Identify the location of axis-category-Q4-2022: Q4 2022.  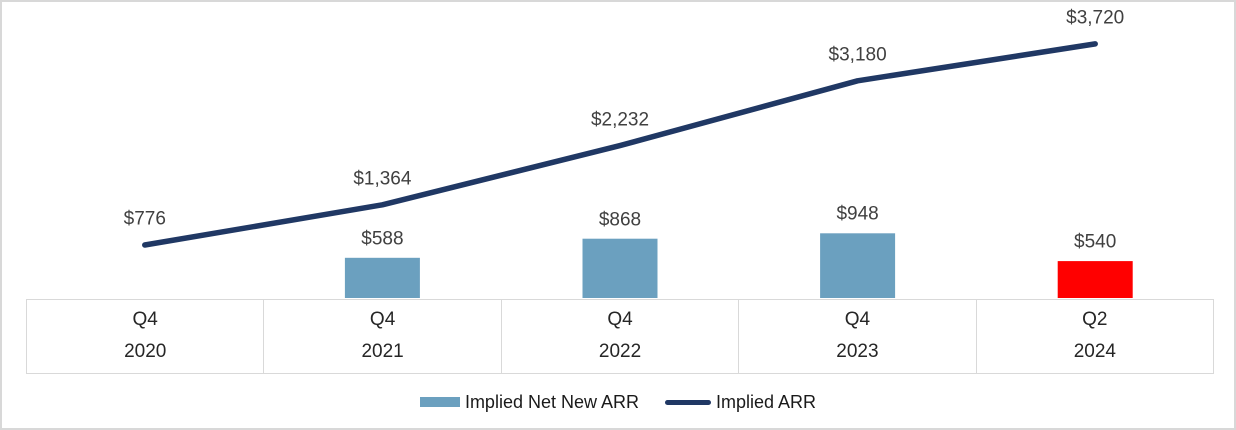
(619, 336).